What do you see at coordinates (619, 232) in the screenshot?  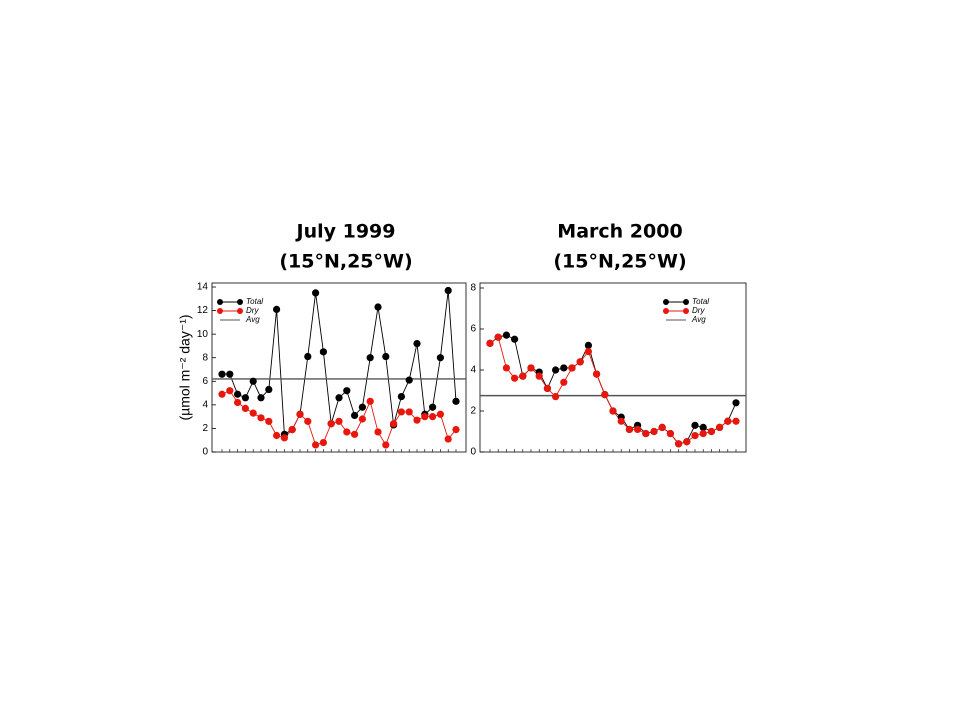 I see `chart-title: March 2000` at bounding box center [619, 232].